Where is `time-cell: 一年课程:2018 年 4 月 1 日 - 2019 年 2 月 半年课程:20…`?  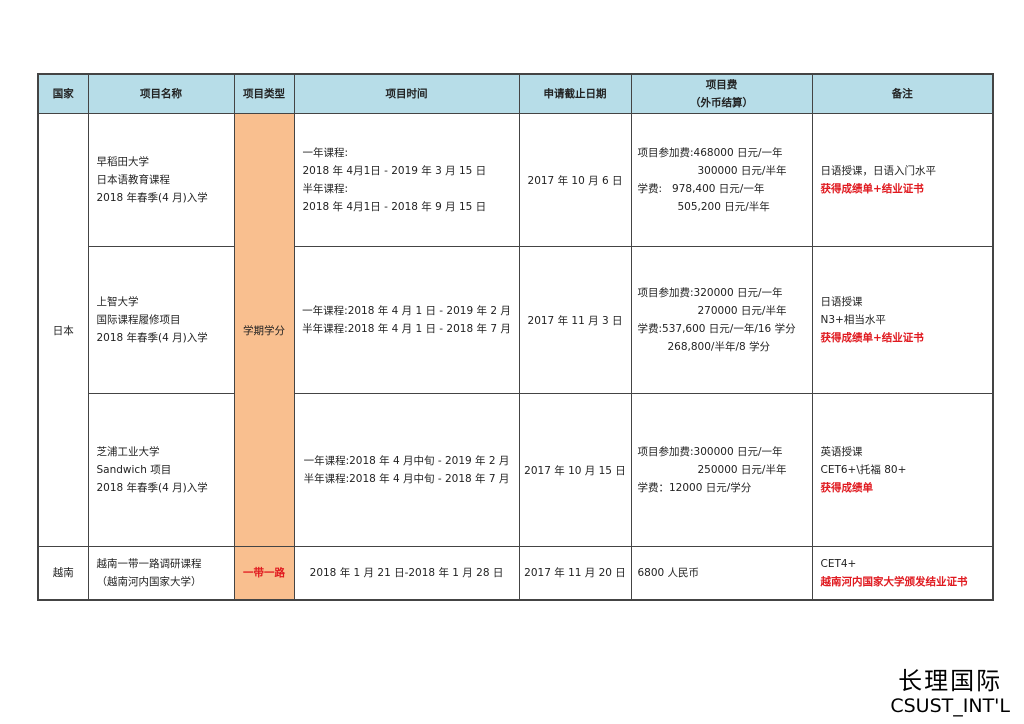 time-cell: 一年课程:2018 年 4 月 1 日 - 2019 年 2 月 半年课程:20… is located at coordinates (406, 320).